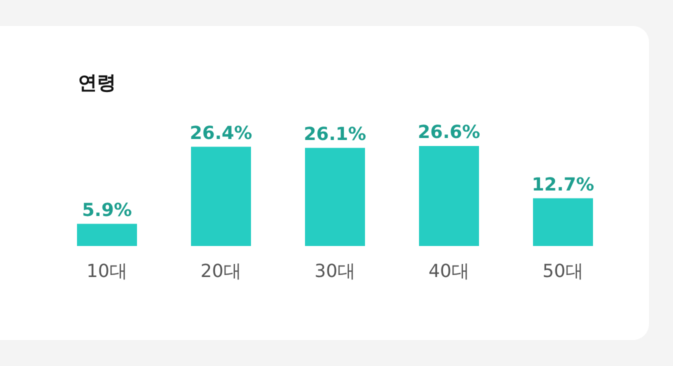 This screenshot has height=366, width=673. Describe the element at coordinates (221, 271) in the screenshot. I see `x-tick-label: 20대` at that location.